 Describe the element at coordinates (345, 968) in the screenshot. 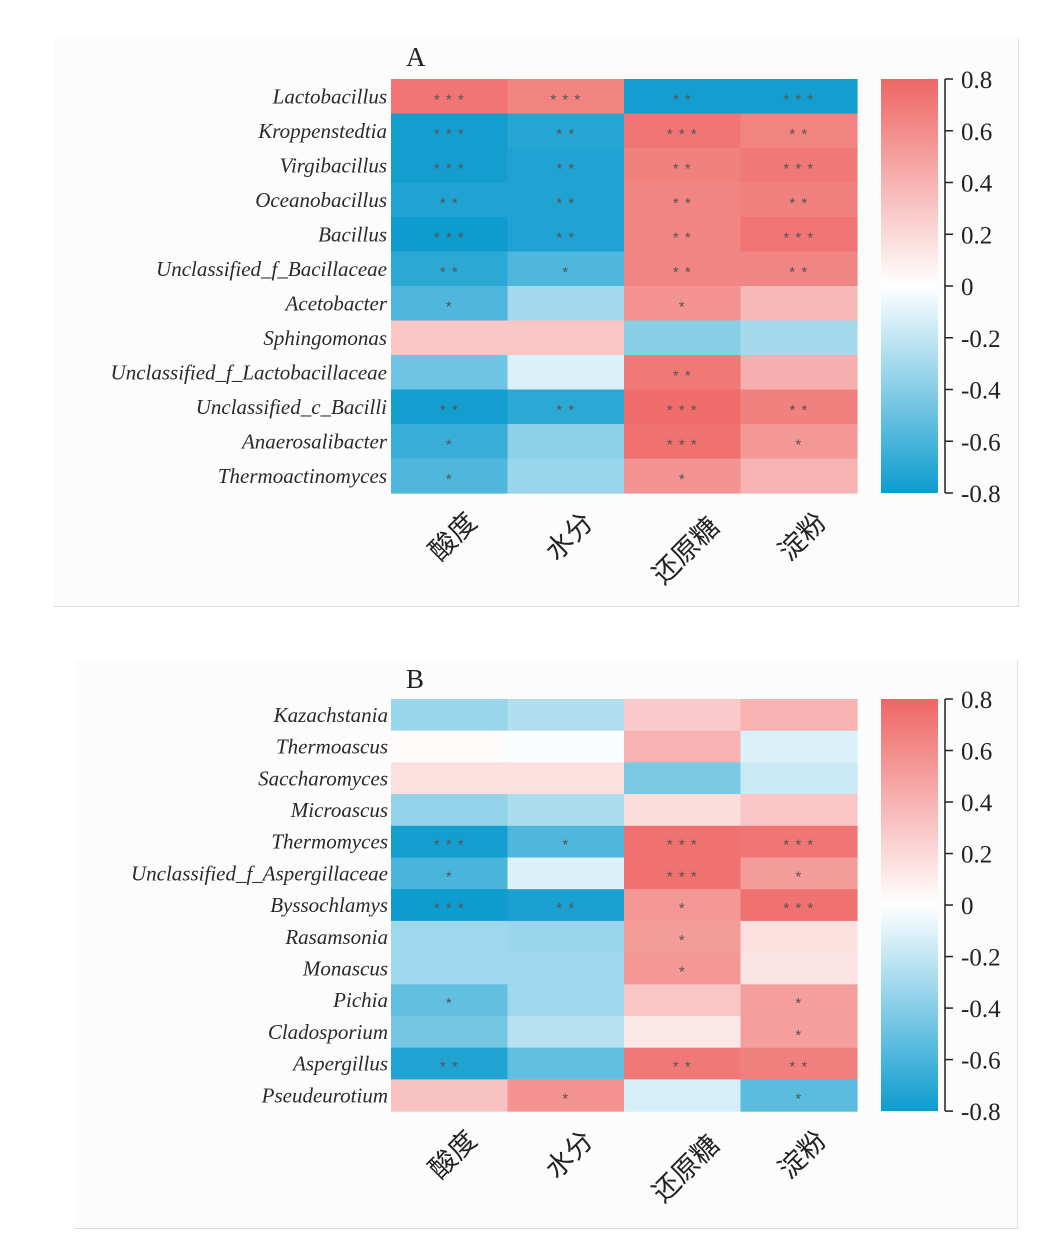

I see `row-label: Monascus` at that location.